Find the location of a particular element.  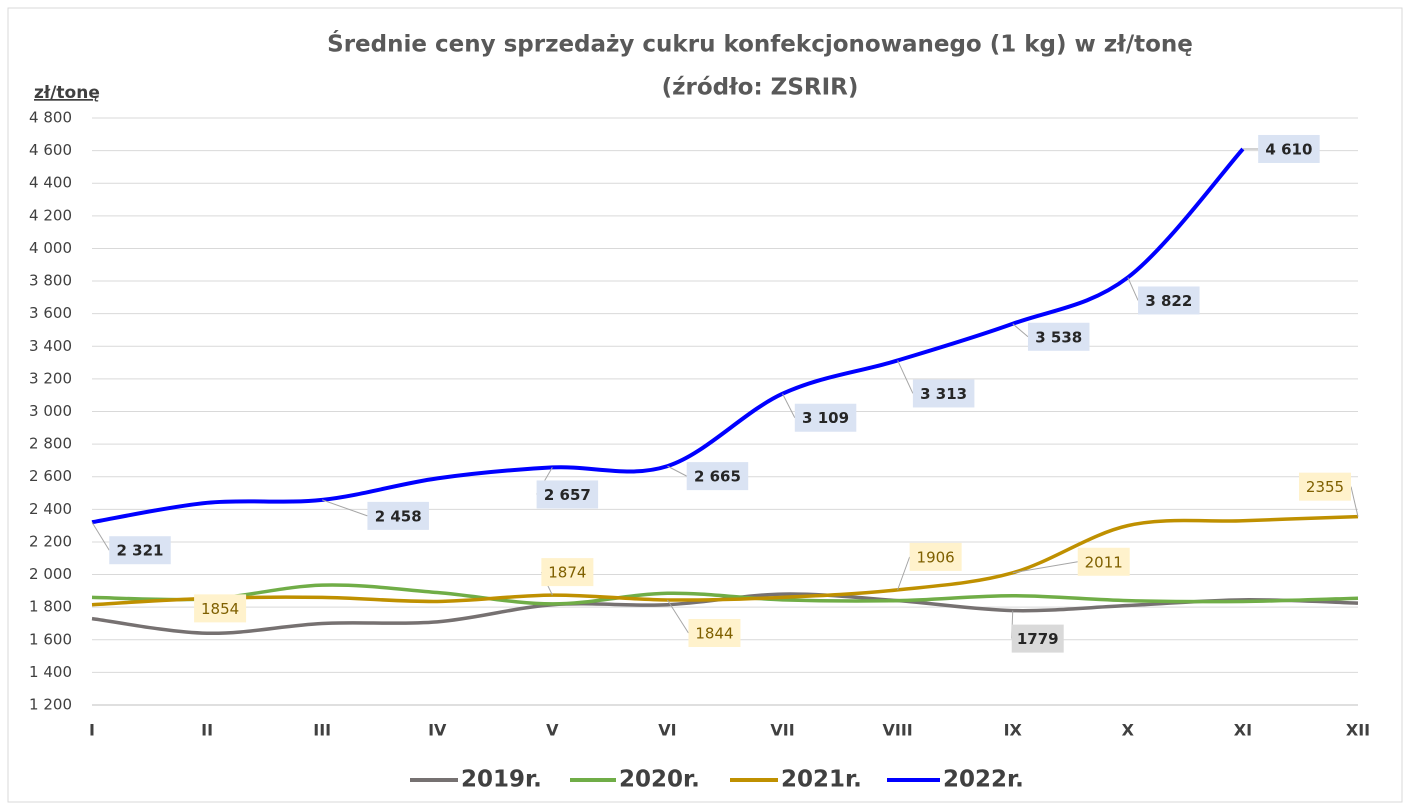

data-label: 3 313 is located at coordinates (943, 394).